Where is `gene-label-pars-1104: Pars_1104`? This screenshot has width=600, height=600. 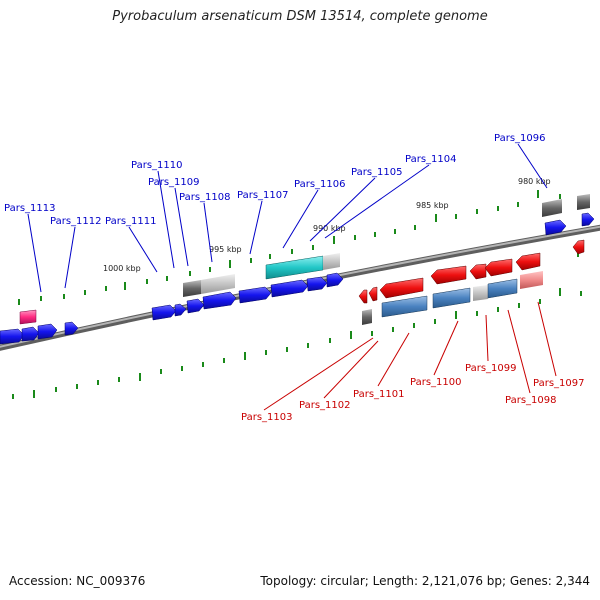
gene-label-pars-1104: Pars_1104 is located at coordinates (430, 159).